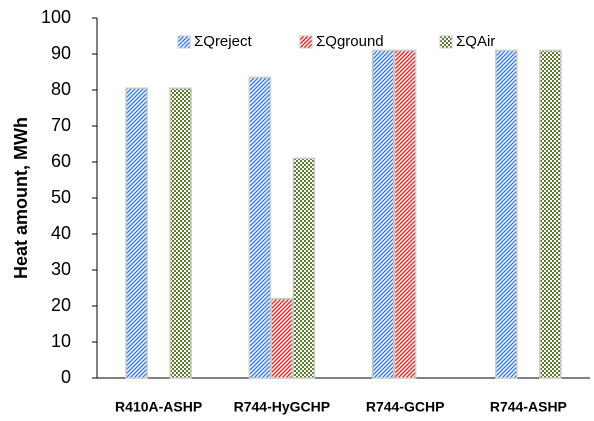 The width and height of the screenshot is (594, 421). What do you see at coordinates (66, 377) in the screenshot?
I see `y-tick-label: 0` at bounding box center [66, 377].